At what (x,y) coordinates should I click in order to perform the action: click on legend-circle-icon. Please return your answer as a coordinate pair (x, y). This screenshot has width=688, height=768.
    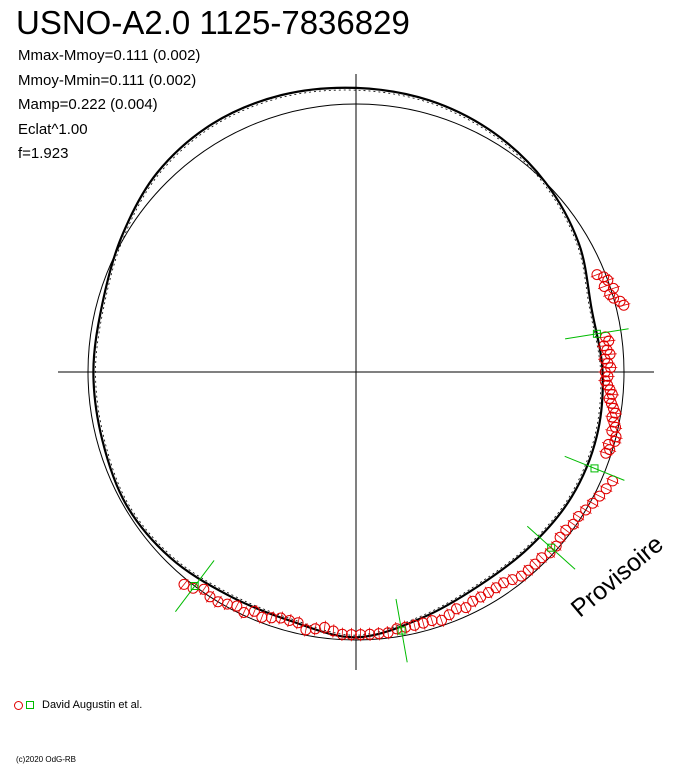
    Looking at the image, I should click on (18, 705).